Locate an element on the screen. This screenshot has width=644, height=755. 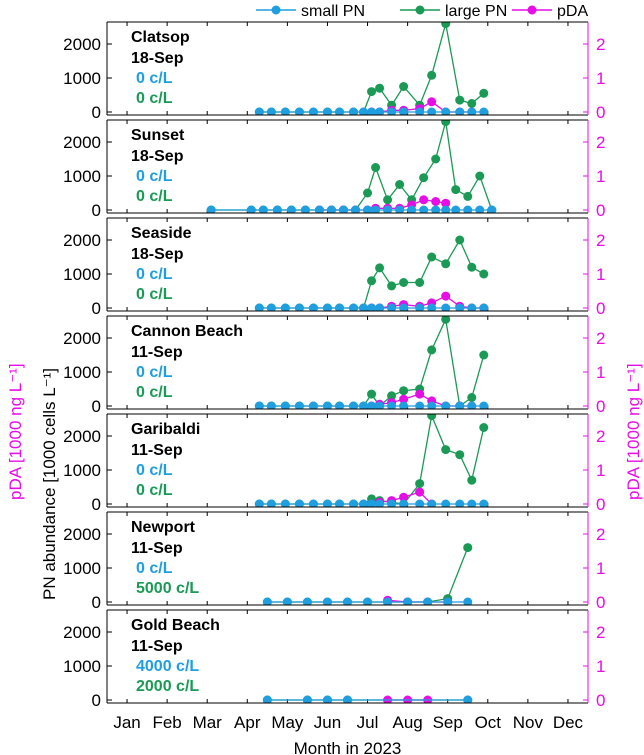
station-name: Seaside is located at coordinates (161, 233).